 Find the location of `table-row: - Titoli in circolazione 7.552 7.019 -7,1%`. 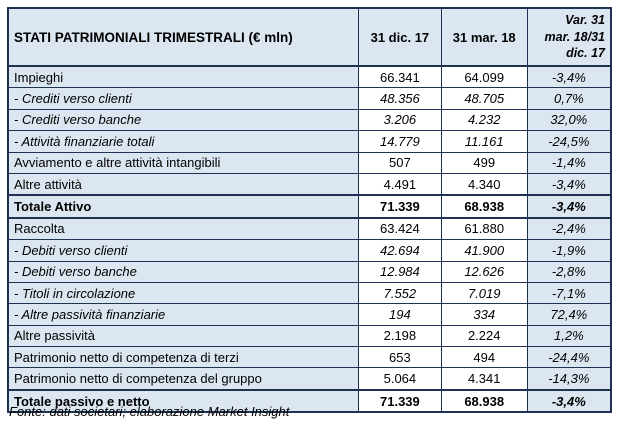

table-row: - Titoli in circolazione 7.552 7.019 -7,1% is located at coordinates (309, 293).